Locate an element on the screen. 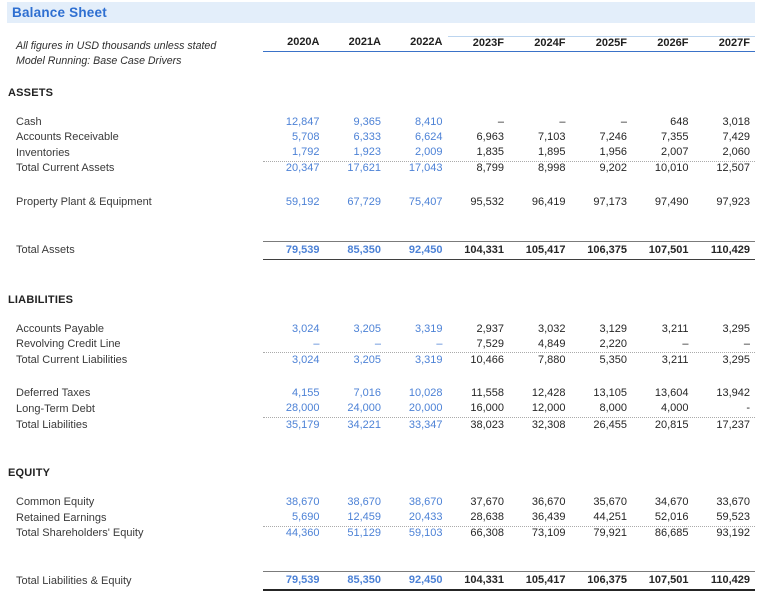 This screenshot has width=768, height=599. row-label: Total Liabilities is located at coordinates (52, 424).